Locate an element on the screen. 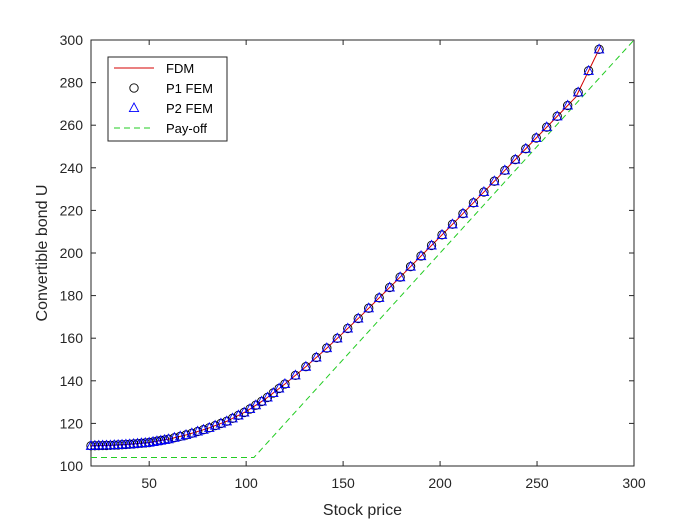  legend-box is located at coordinates (167, 99).